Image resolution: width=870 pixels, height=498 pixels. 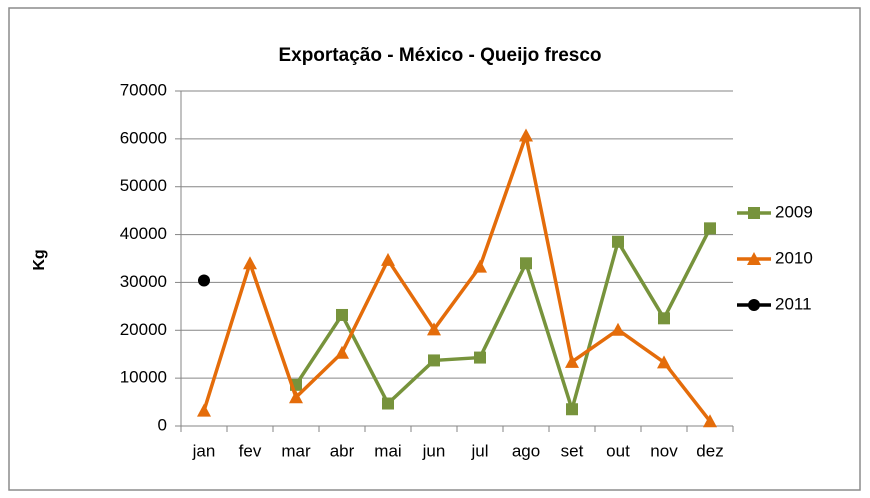 I want to click on legend-label: 2009, so click(x=794, y=211).